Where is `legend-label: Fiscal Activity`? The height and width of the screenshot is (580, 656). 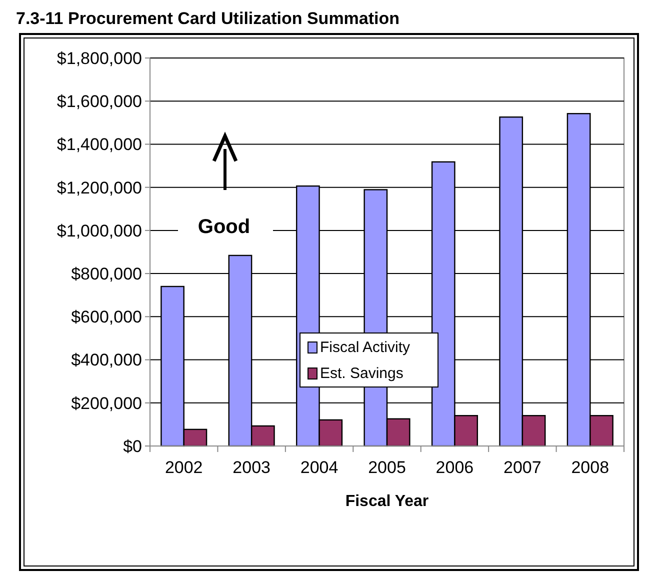
legend-label: Fiscal Activity is located at coordinates (365, 347).